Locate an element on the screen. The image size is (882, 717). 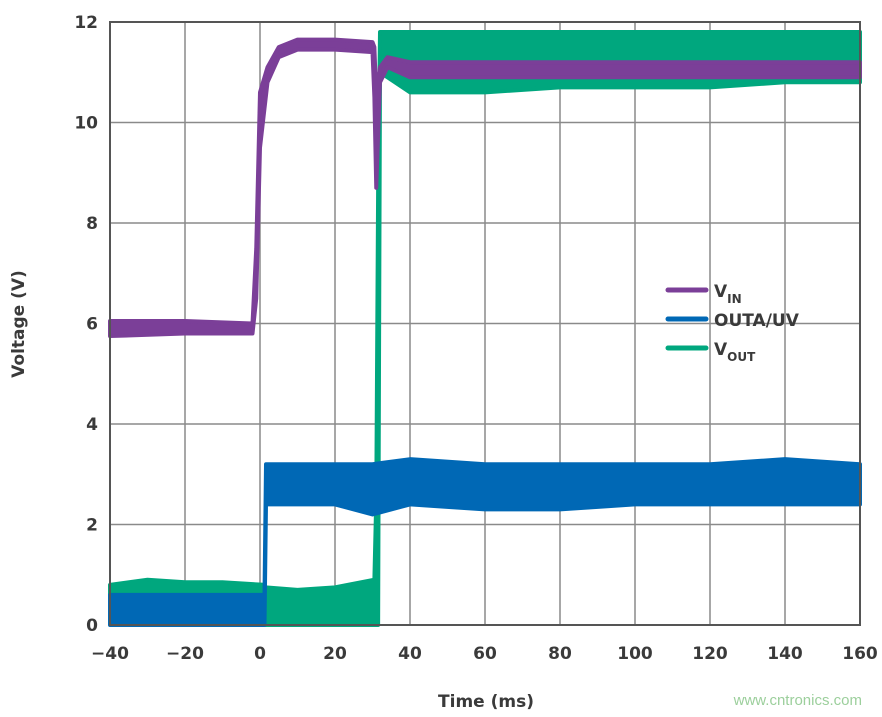
x-tick-label: 0 is located at coordinates (260, 654).